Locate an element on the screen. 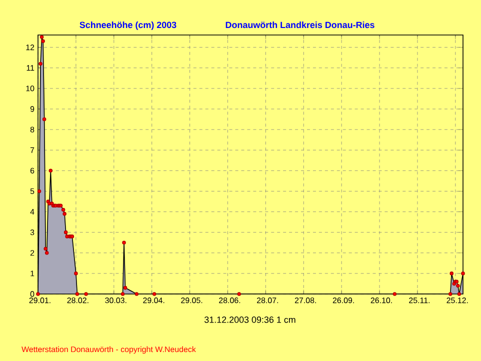 Image resolution: width=481 pixels, height=361 pixels. text: 31.12.2003 09:36 1 cm is located at coordinates (250, 319).